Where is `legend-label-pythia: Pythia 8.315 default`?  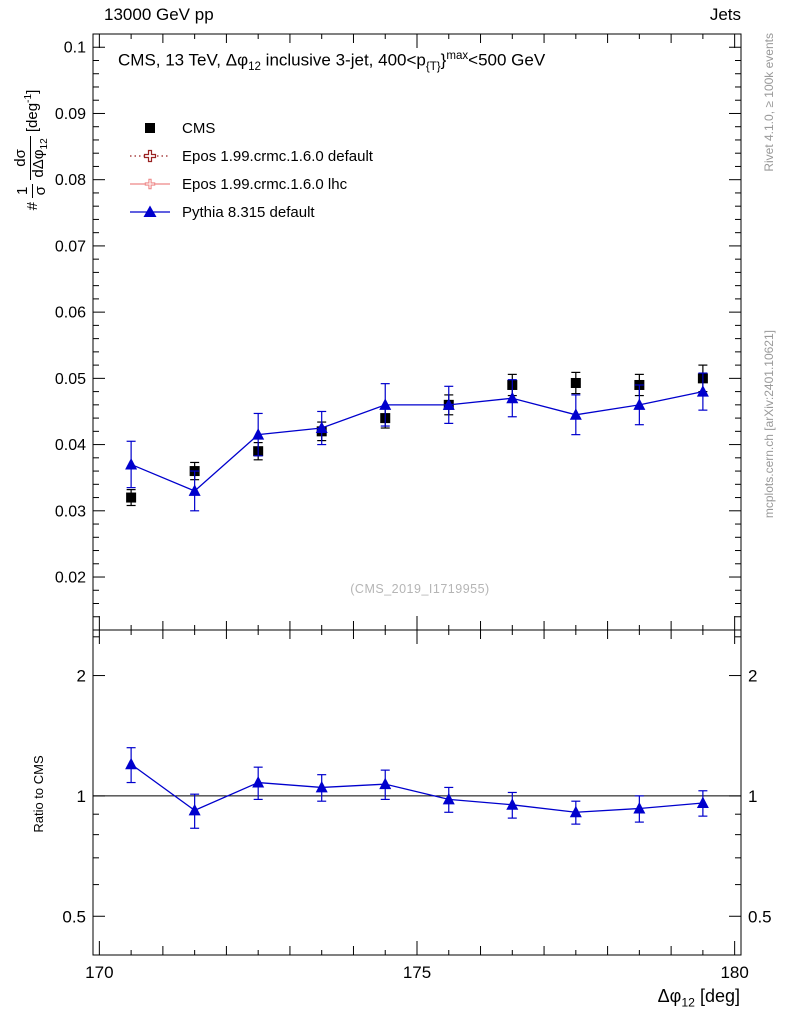 legend-label-pythia: Pythia 8.315 default is located at coordinates (248, 212).